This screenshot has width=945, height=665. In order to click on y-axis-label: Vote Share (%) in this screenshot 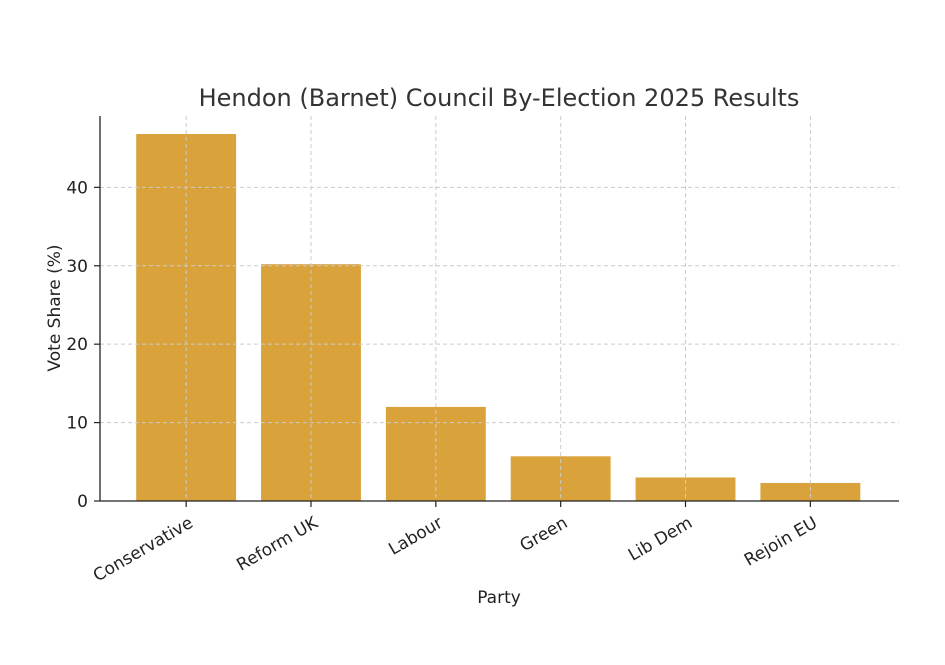, I will do `click(55, 307)`.